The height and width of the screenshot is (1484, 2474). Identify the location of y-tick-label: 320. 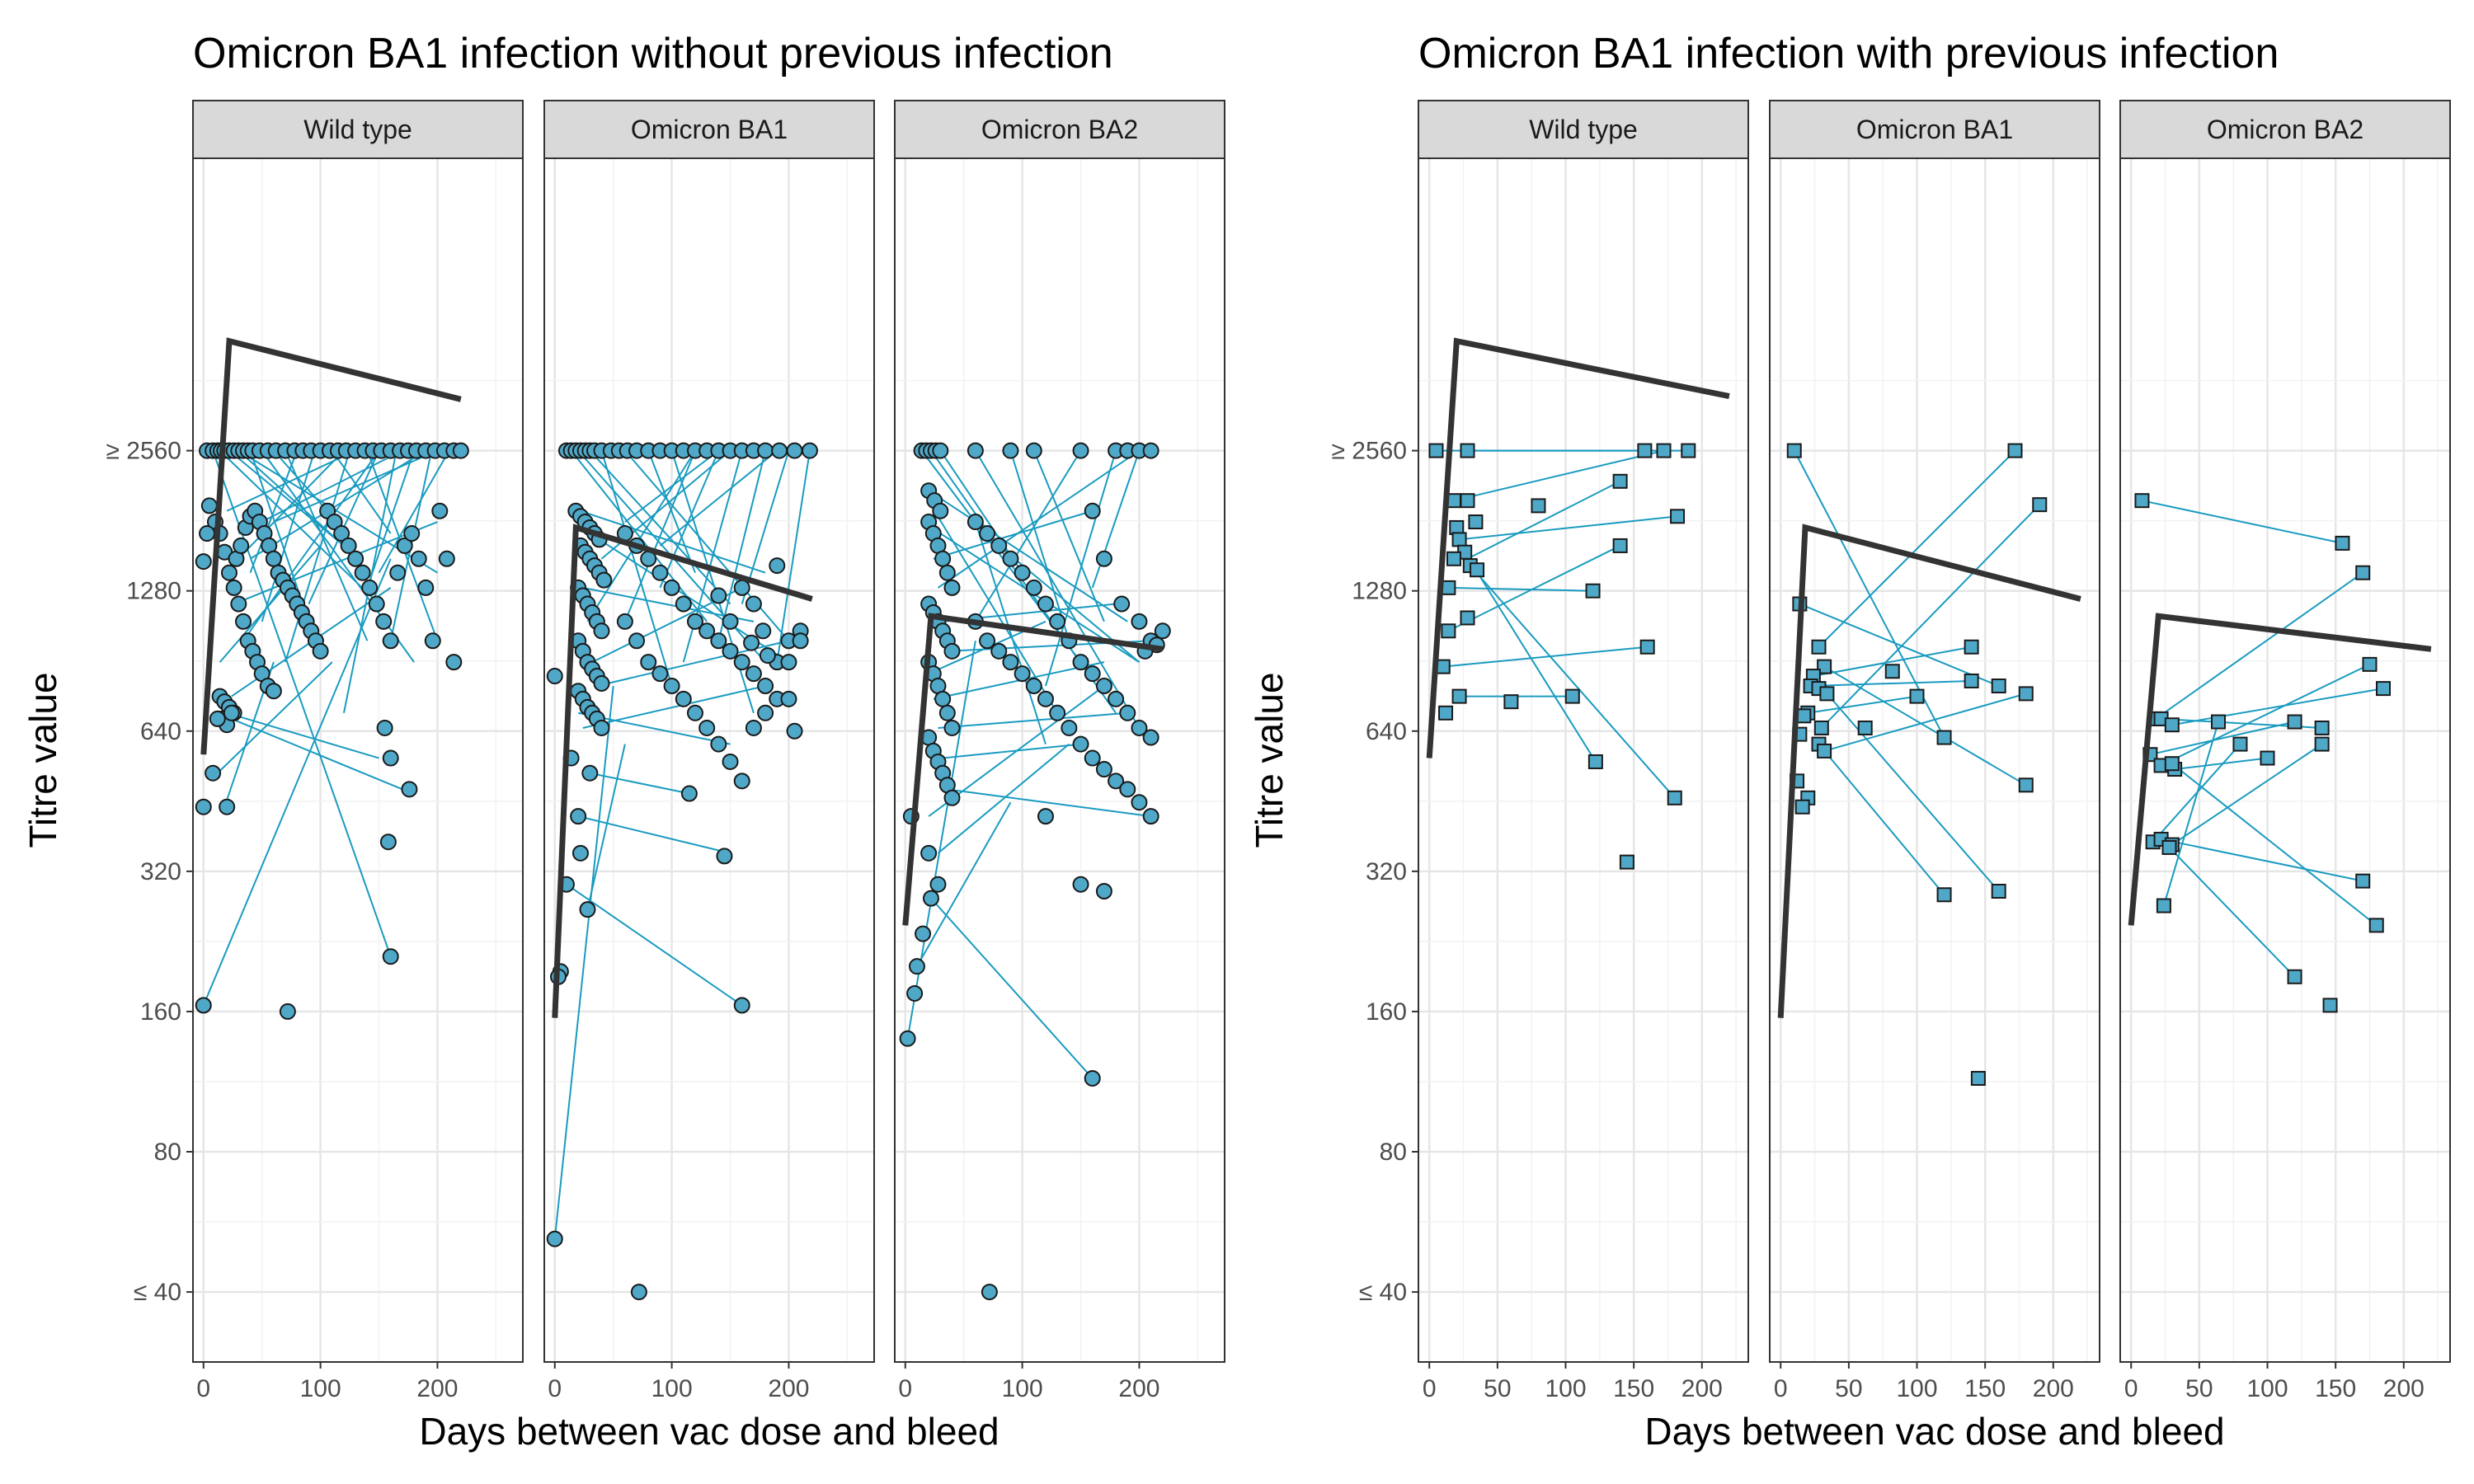
(1386, 871).